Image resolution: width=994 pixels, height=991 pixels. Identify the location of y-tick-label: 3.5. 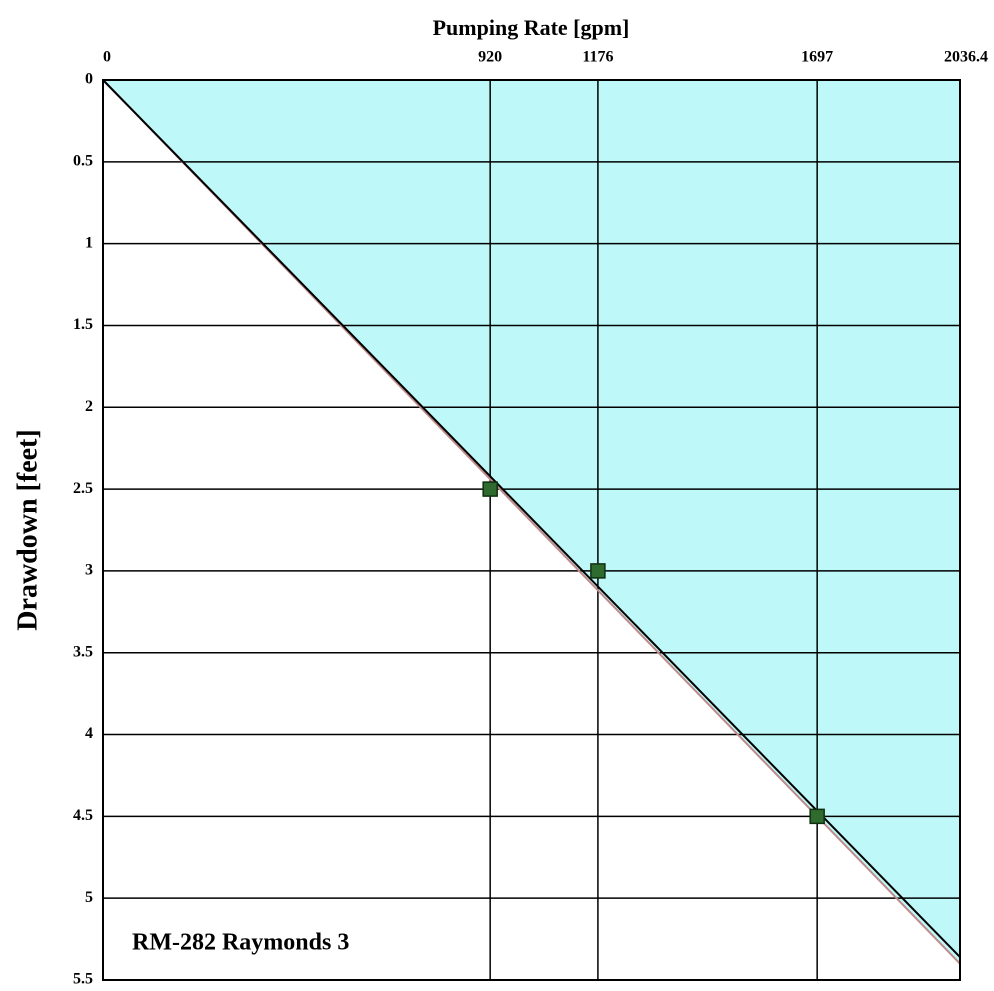
(83, 651).